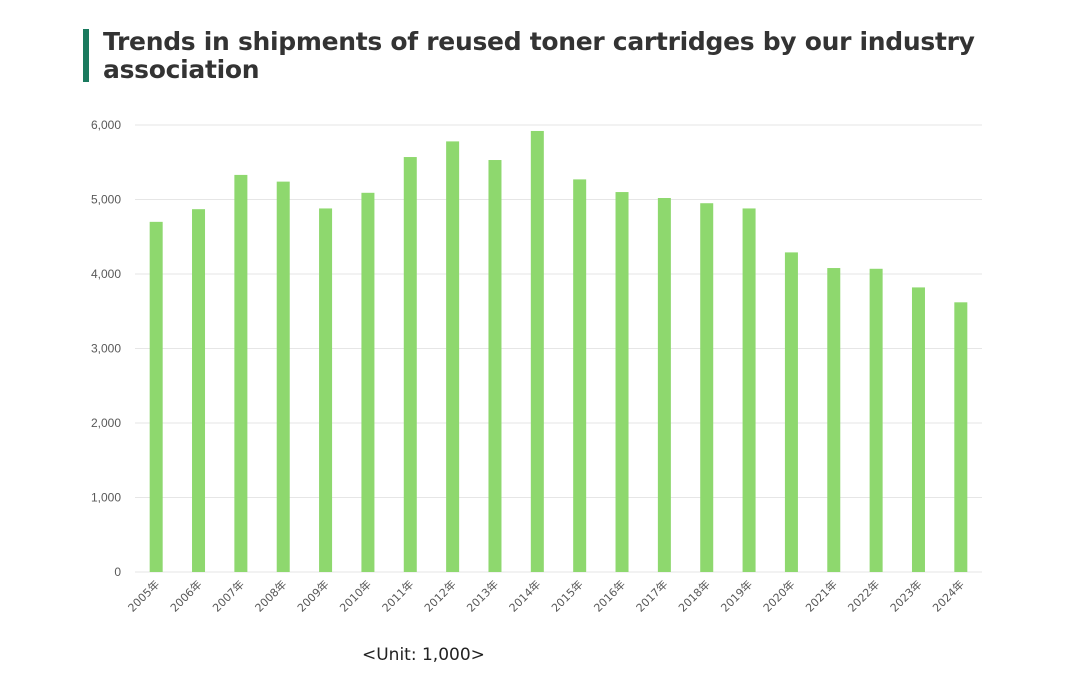  Describe the element at coordinates (106, 274) in the screenshot. I see `y-tick-label: 4,000` at that location.